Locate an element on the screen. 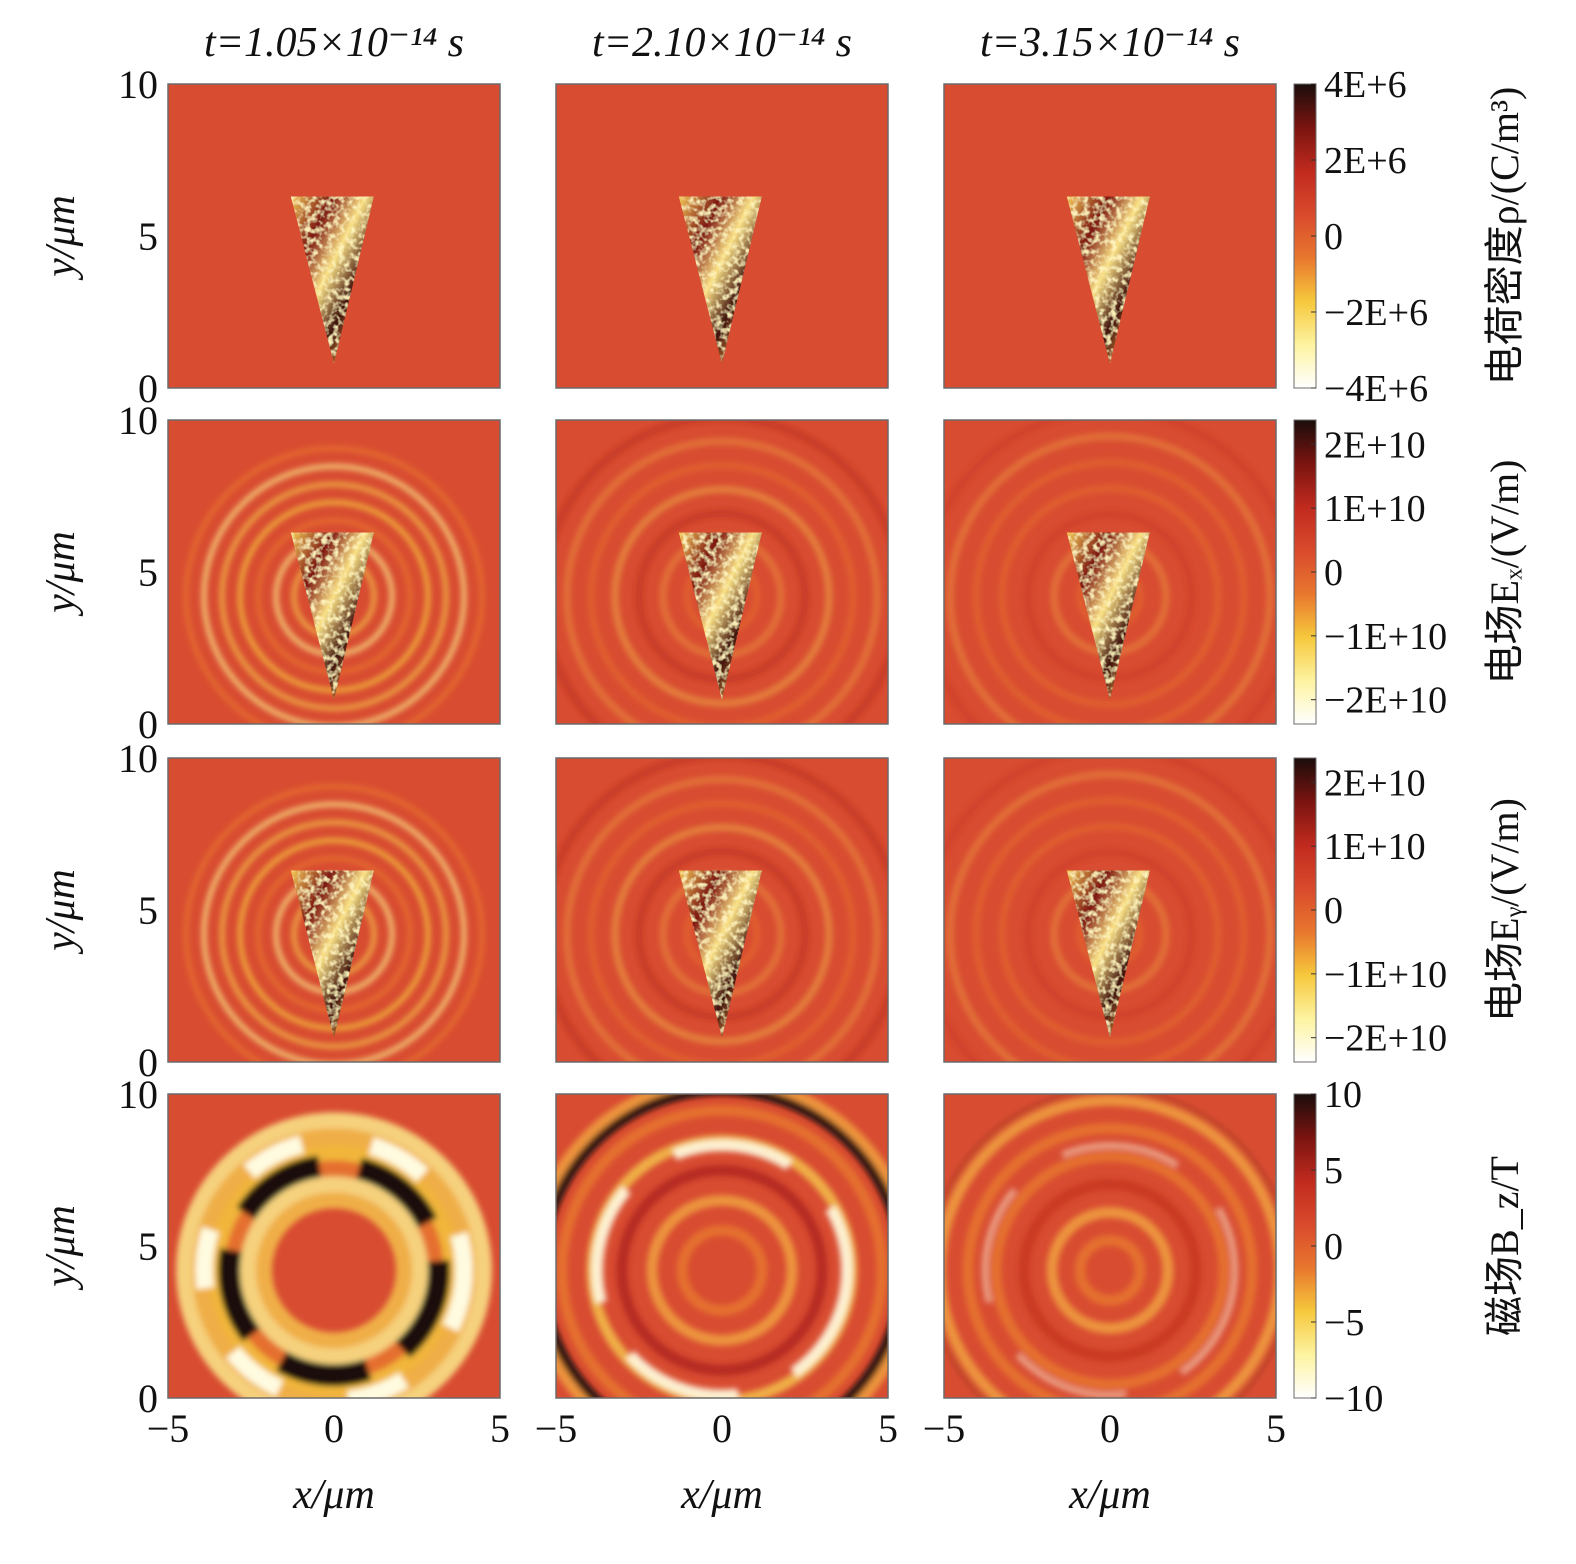  heatmap-panel-r4-c3 is located at coordinates (1110, 1246).